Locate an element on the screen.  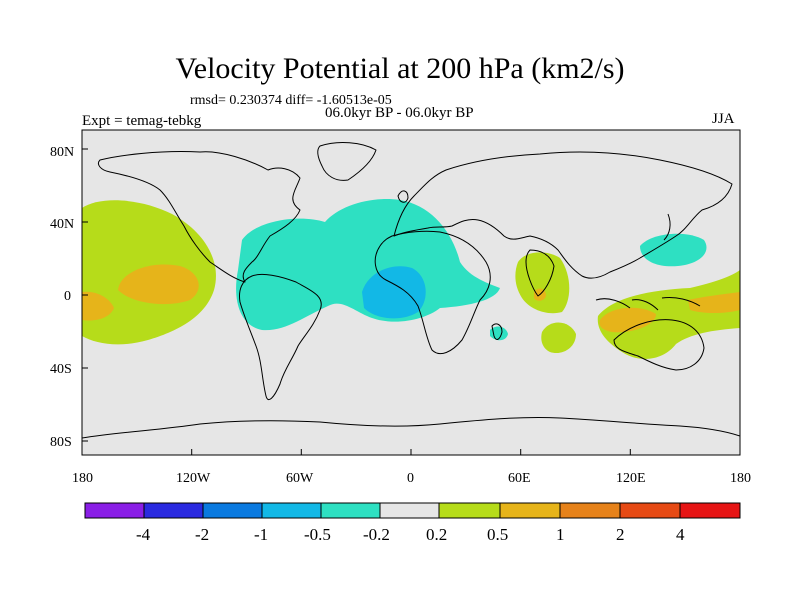
lat-label-80s: 80S is located at coordinates (61, 442).